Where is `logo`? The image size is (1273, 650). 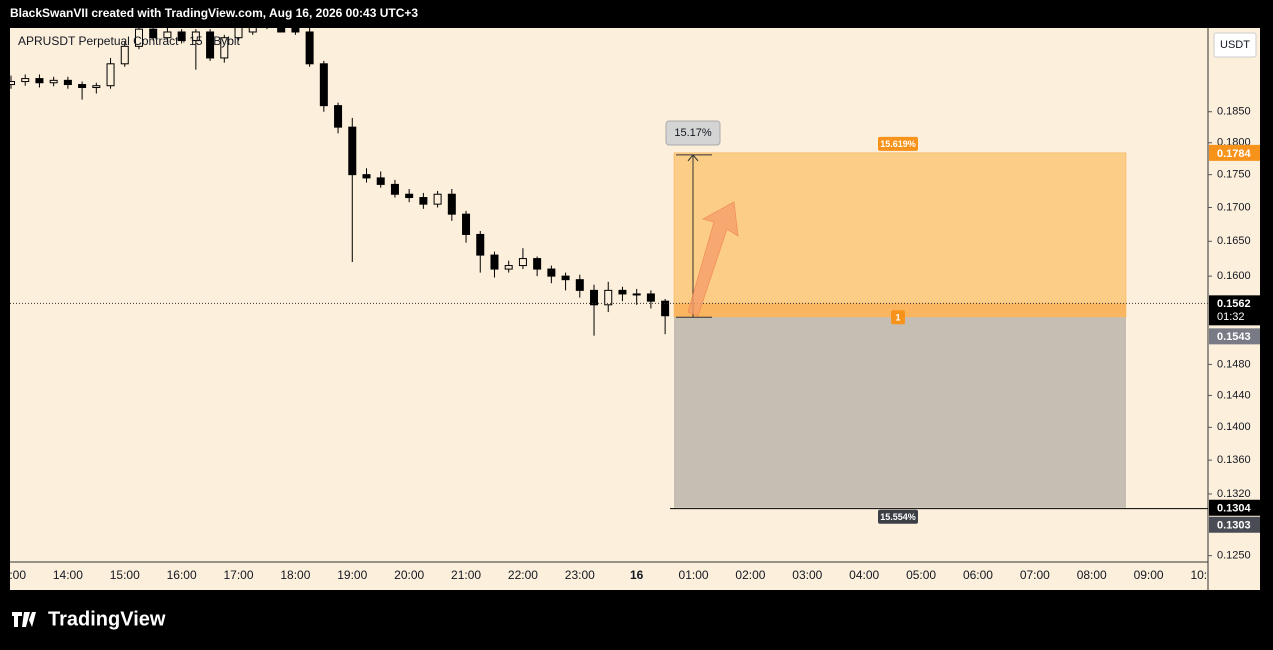 logo is located at coordinates (24, 619).